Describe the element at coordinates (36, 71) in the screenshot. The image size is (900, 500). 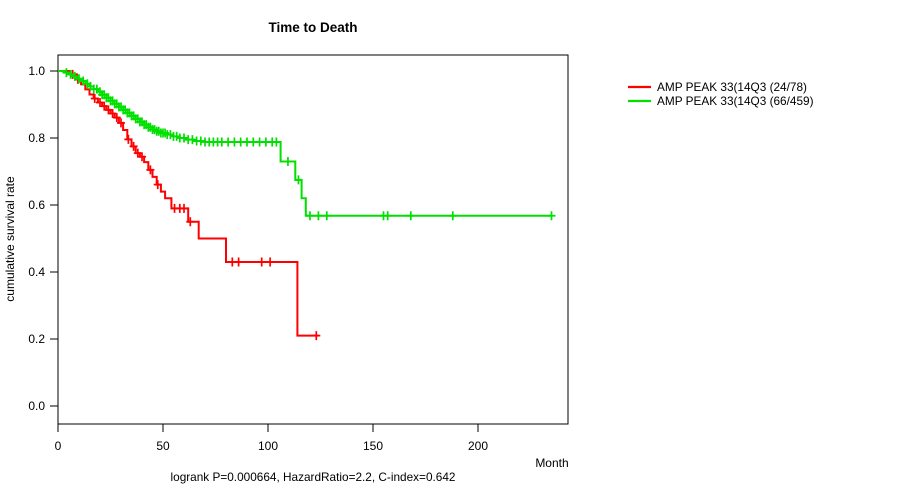
I see `y-tick-label: 1.0` at that location.